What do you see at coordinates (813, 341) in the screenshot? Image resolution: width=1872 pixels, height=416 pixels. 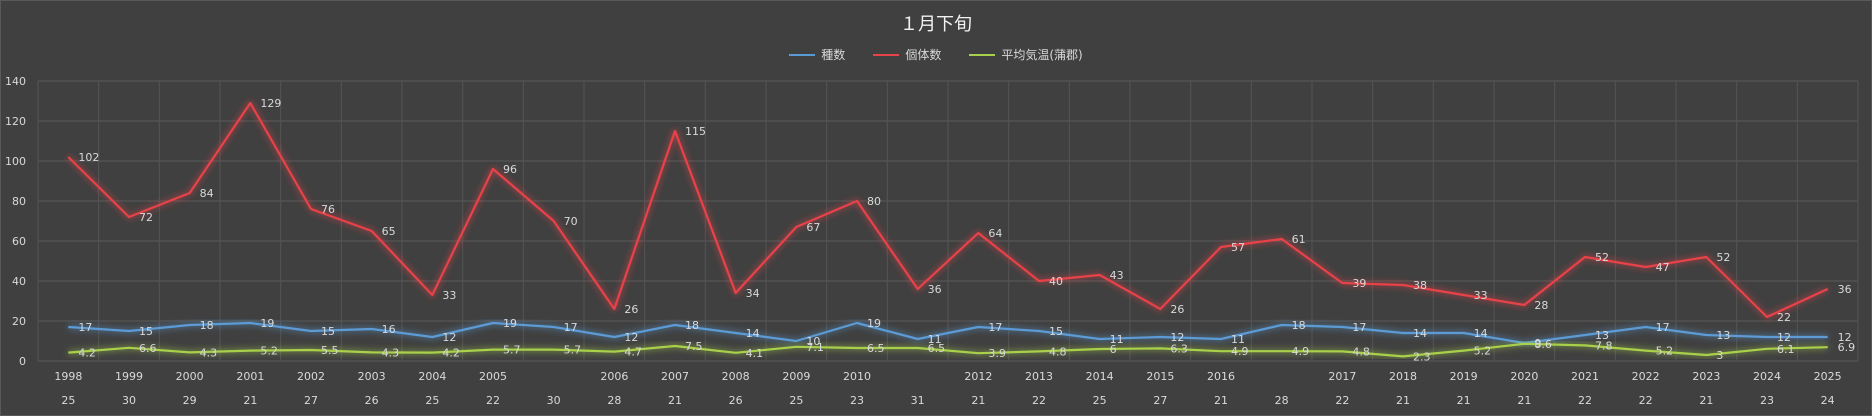 I see `data-label: 10` at bounding box center [813, 341].